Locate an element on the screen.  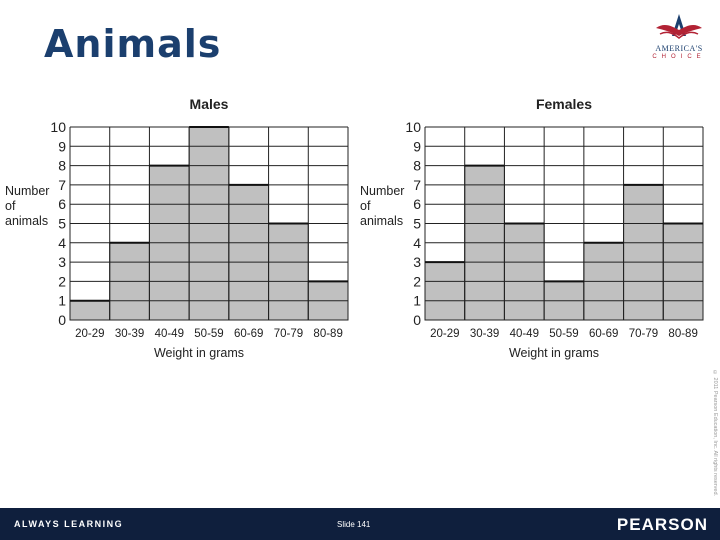
chart-title: Females is located at coordinates (564, 104).